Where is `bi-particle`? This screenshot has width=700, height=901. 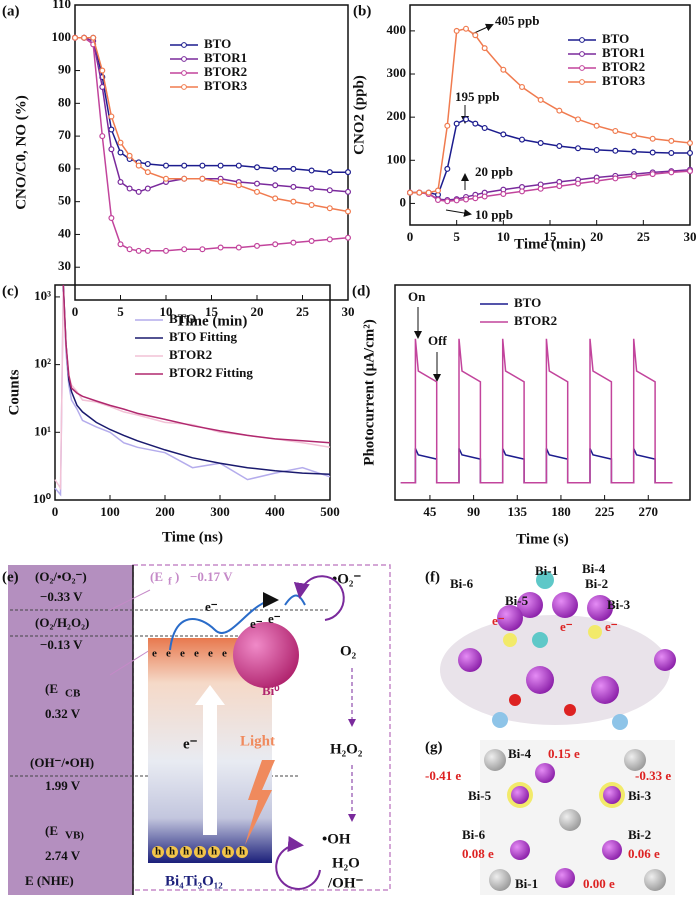
bi-particle is located at coordinates (266, 655).